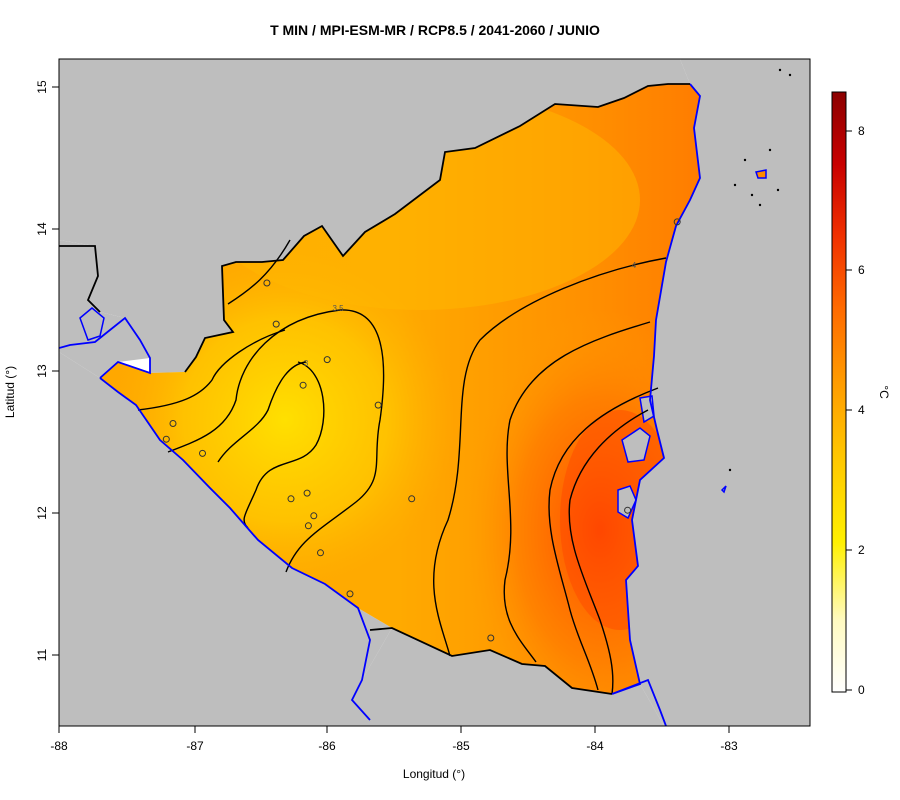 The width and height of the screenshot is (900, 800). What do you see at coordinates (434, 774) in the screenshot?
I see `x-axis-label: Longitud (°)` at bounding box center [434, 774].